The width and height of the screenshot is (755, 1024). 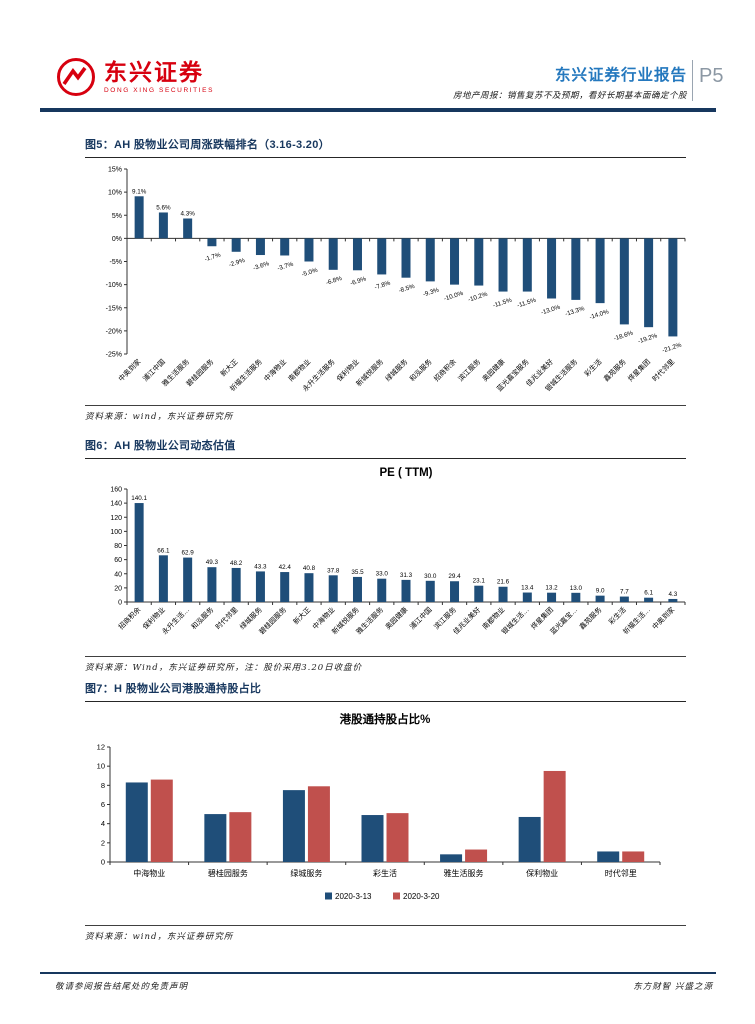 I want to click on figure5-source: 资料来源：wind，东兴证券研究所, so click(x=385, y=413).